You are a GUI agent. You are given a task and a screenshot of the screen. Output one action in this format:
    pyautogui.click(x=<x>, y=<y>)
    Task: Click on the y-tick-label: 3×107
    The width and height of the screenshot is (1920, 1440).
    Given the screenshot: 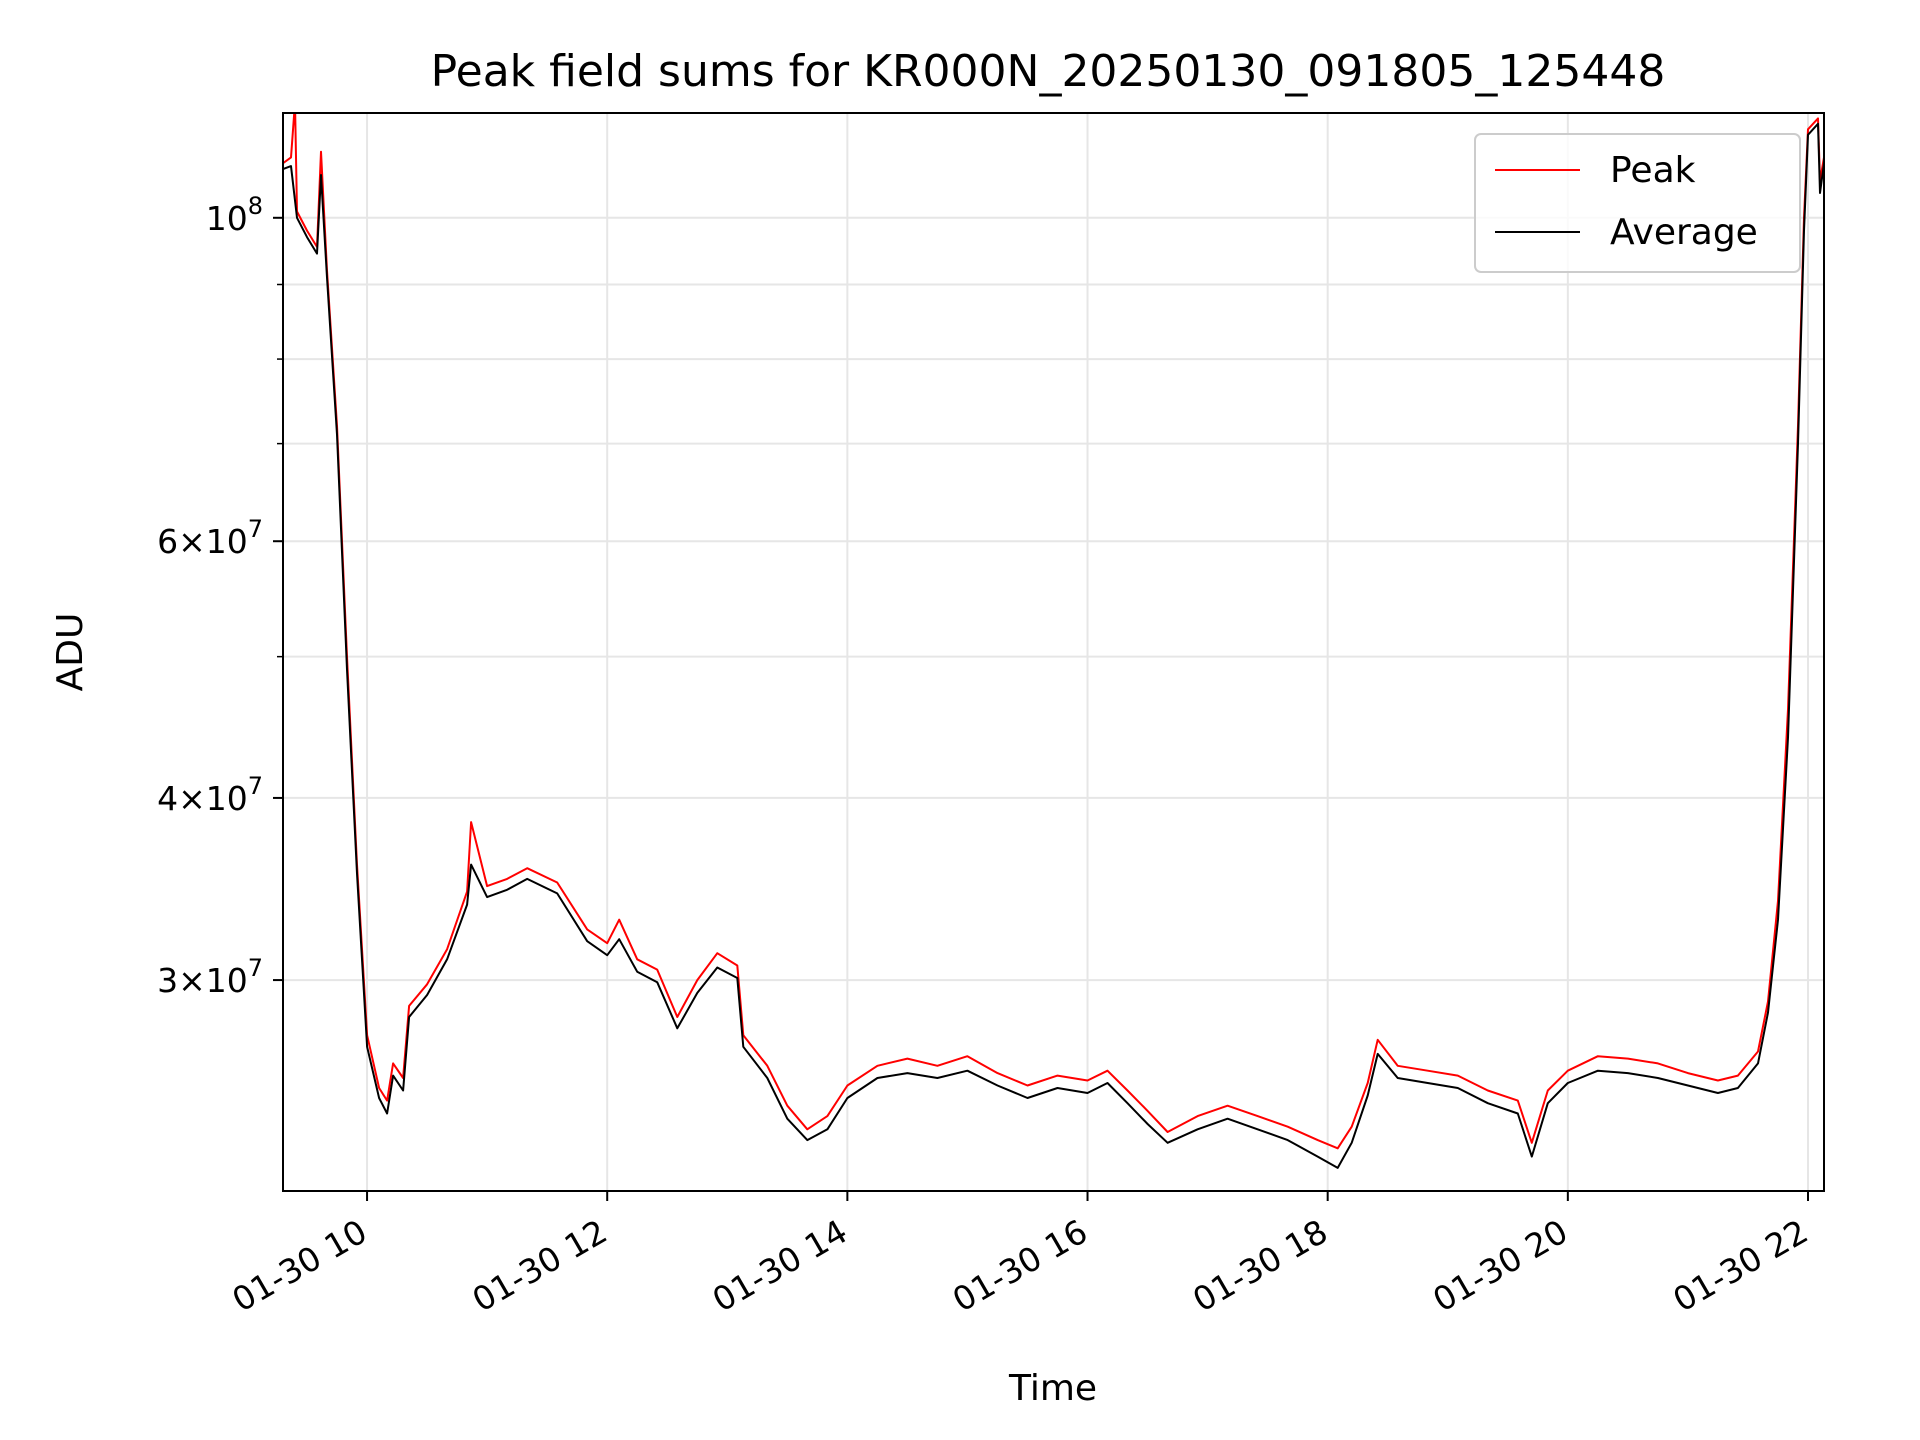 What is the action you would take?
    pyautogui.click(x=210, y=977)
    